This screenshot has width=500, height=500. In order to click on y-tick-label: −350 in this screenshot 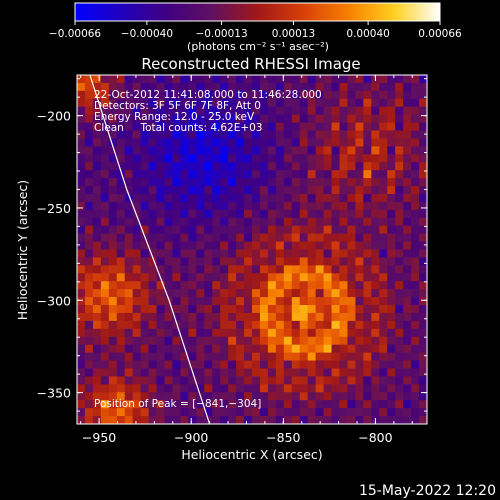, I will do `click(54, 393)`.